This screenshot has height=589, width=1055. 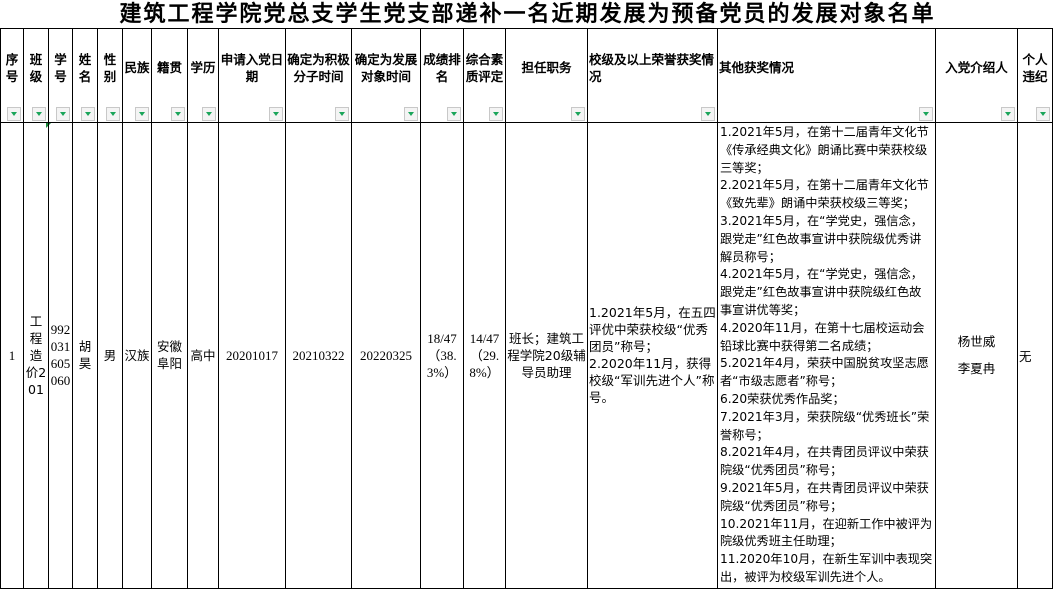 What do you see at coordinates (824, 461) in the screenshot?
I see `award-item: 8.2021年4月，在共青团员评议中荣获院级“优秀团员”称号；` at bounding box center [824, 461].